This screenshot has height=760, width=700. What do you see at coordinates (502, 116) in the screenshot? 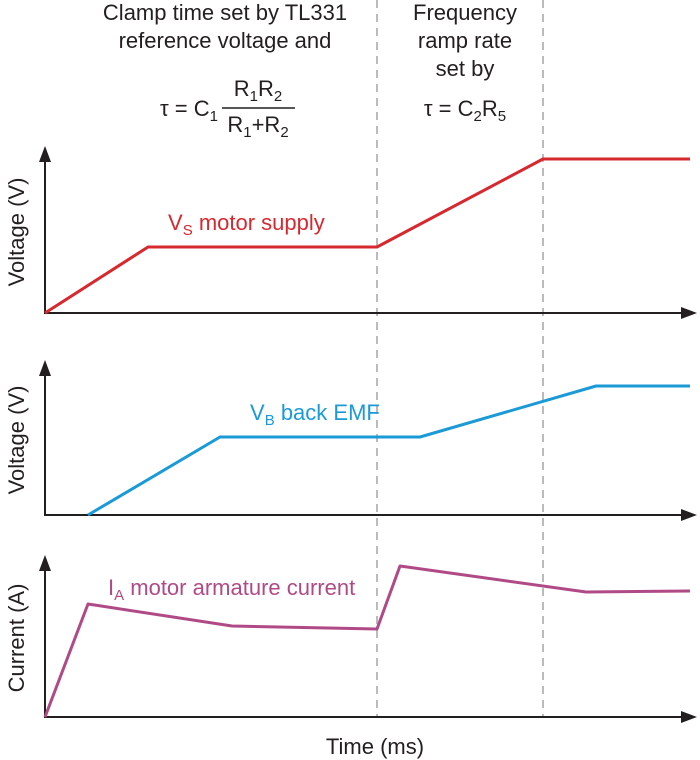
I see `subscript: 5` at bounding box center [502, 116].